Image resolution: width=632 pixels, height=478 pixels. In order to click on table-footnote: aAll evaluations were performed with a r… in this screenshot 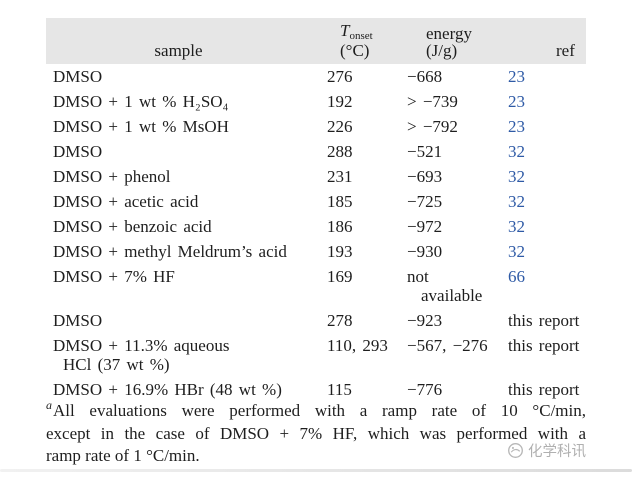, I will do `click(316, 433)`.